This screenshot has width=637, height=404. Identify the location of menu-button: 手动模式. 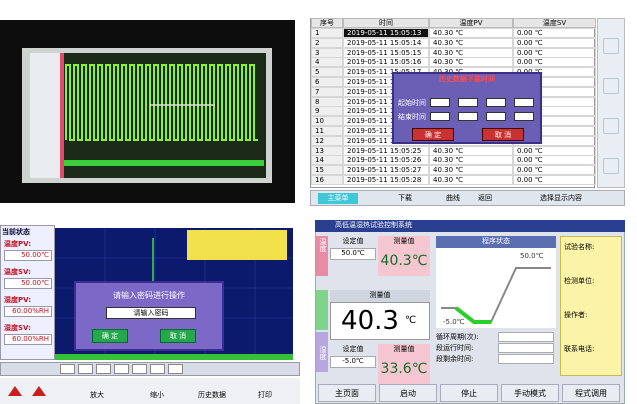
(530, 393).